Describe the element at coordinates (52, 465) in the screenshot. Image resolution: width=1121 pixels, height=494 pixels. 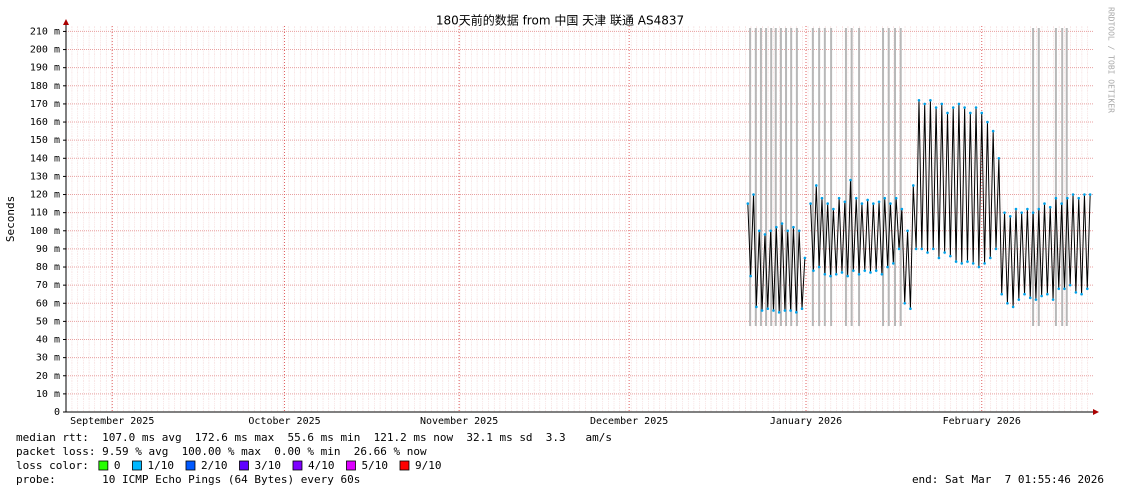
I see `legend-title: loss color:` at that location.